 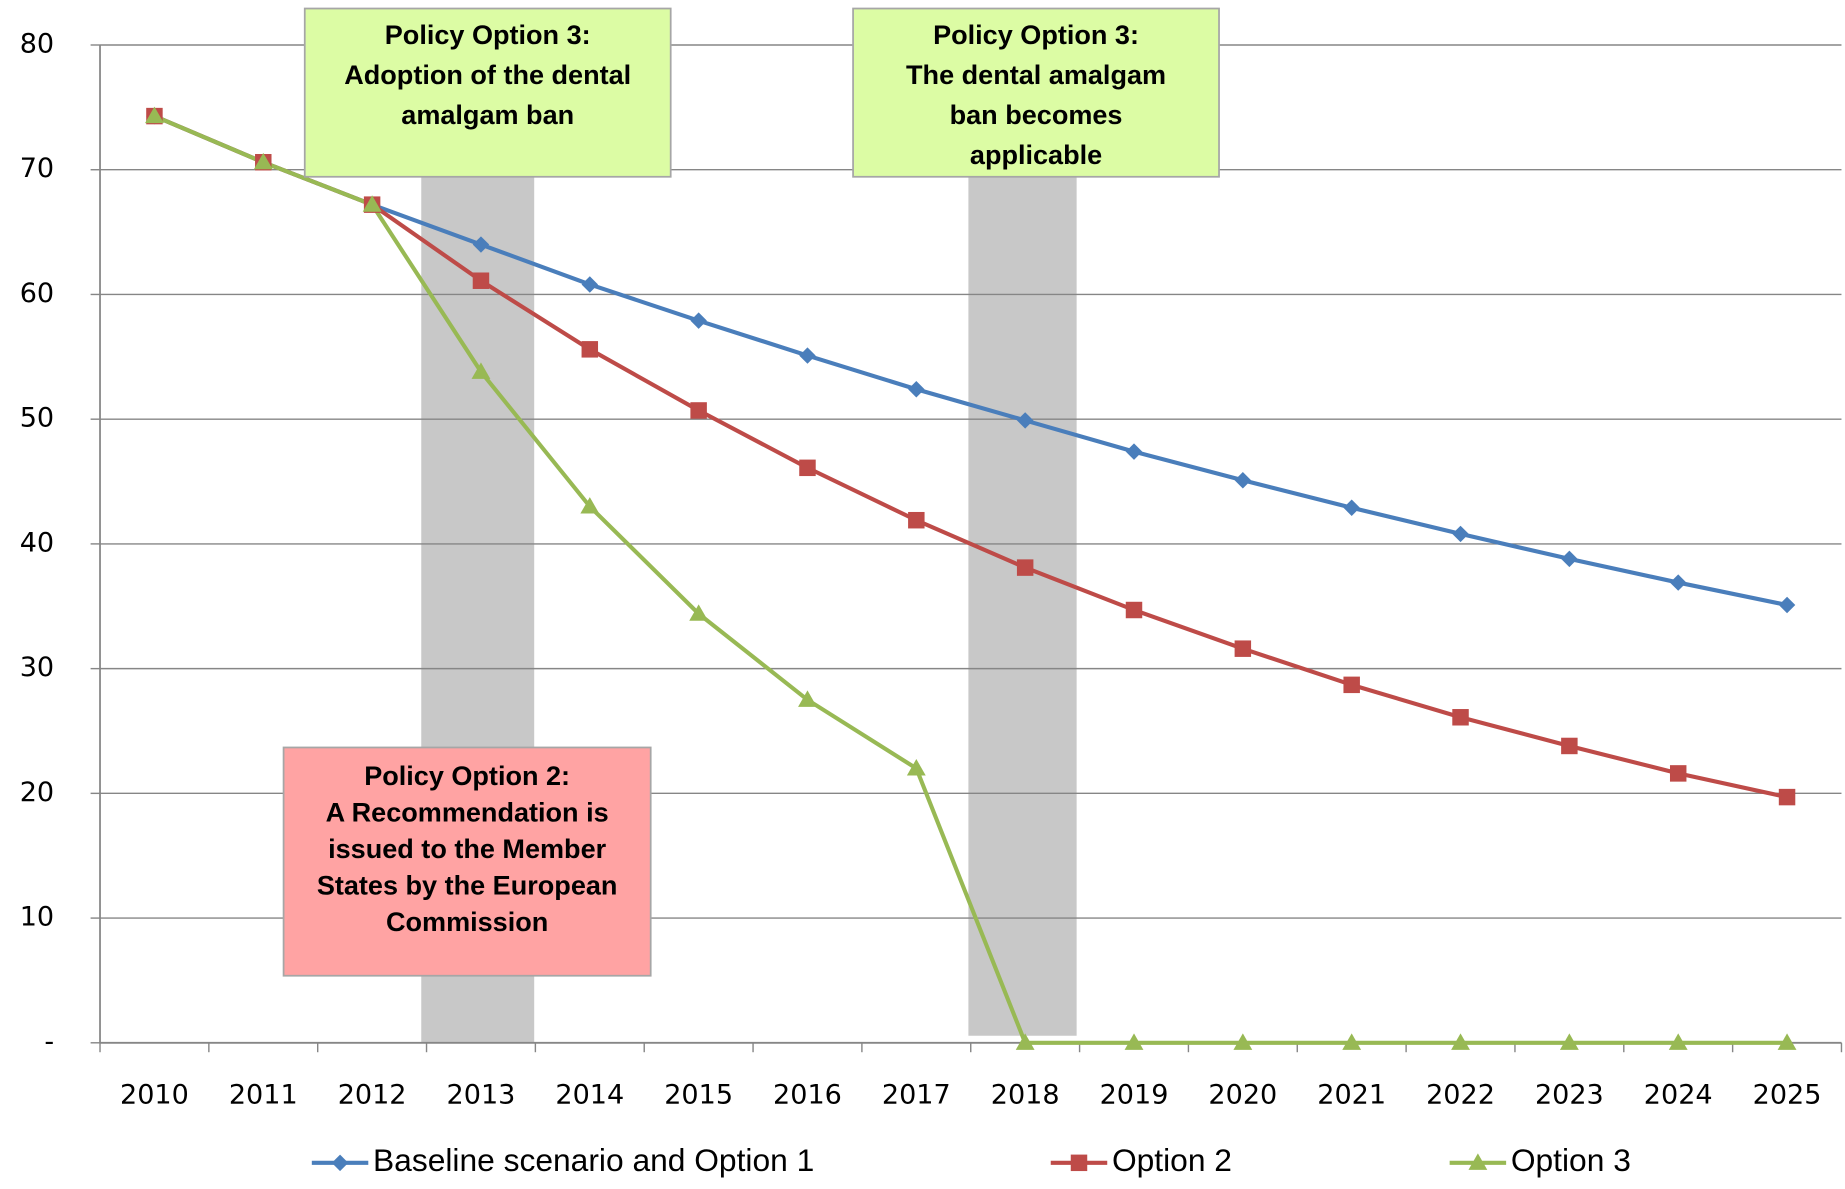 I want to click on x-tick-label: 2022, so click(x=1460, y=1094).